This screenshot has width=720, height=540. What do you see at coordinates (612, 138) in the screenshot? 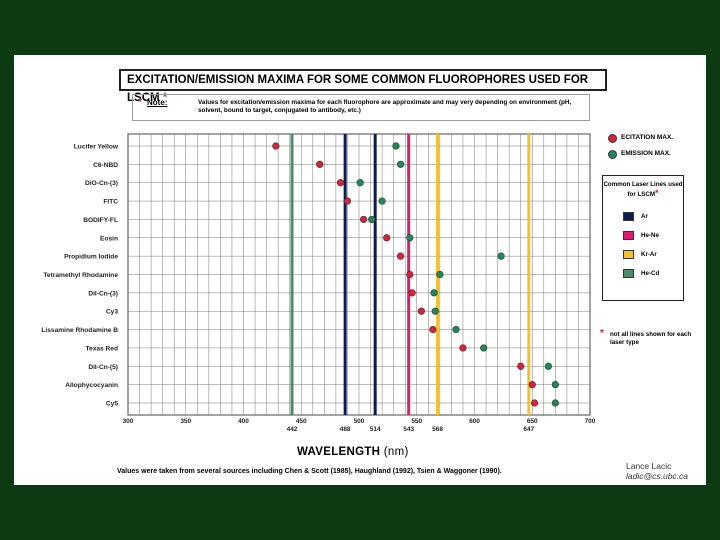
I see `excitation-marker-icon` at bounding box center [612, 138].